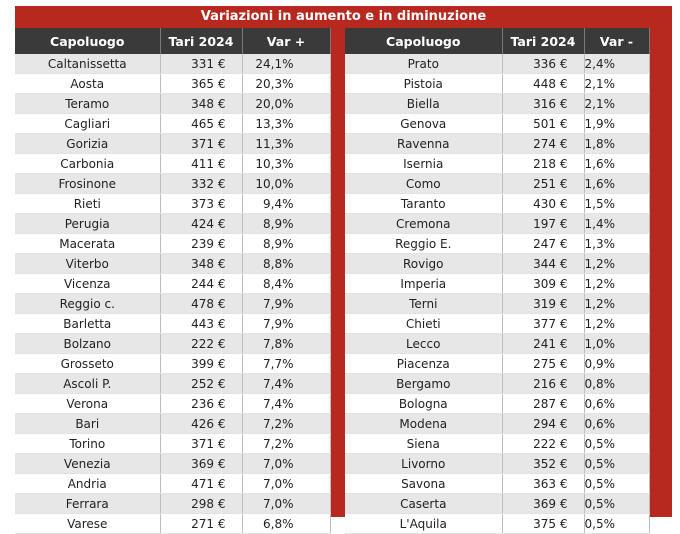 The width and height of the screenshot is (680, 534). I want to click on tari-cell: 336 €, so click(543, 64).